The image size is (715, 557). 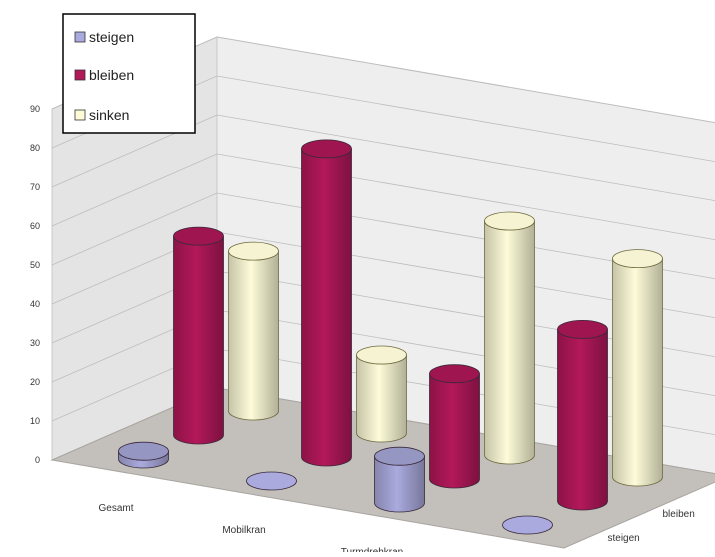 I want to click on legend: steigen bleiben sinken, so click(x=129, y=73).